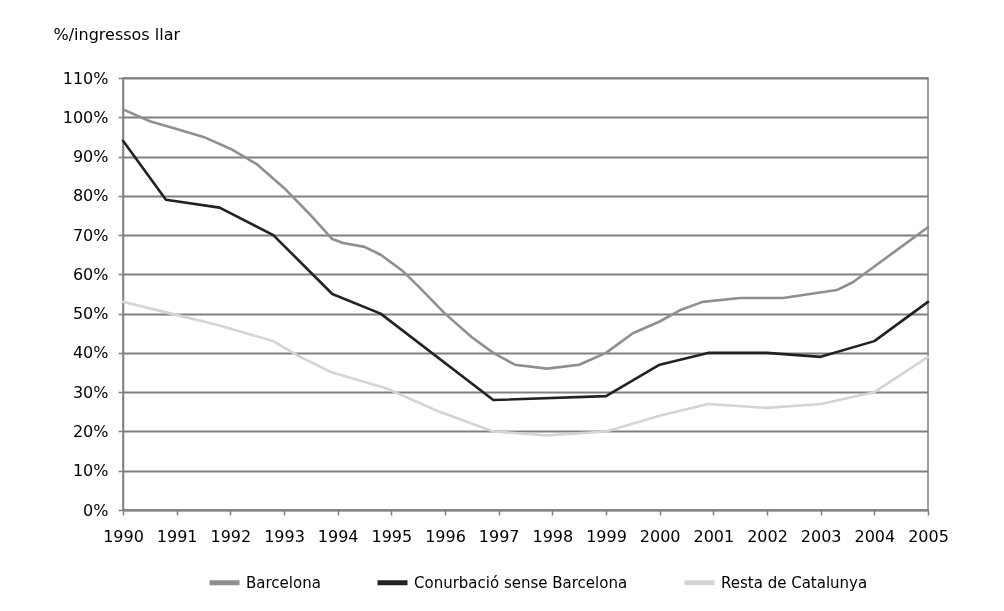  What do you see at coordinates (123, 536) in the screenshot?
I see `x-tick-label: 1990` at bounding box center [123, 536].